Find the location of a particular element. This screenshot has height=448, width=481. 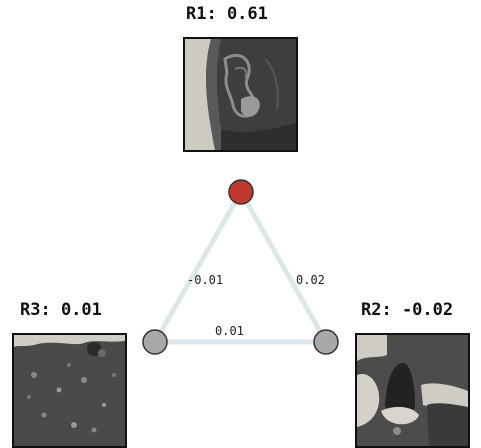

edge-label-r1-r3: -0.01 is located at coordinates (205, 280).